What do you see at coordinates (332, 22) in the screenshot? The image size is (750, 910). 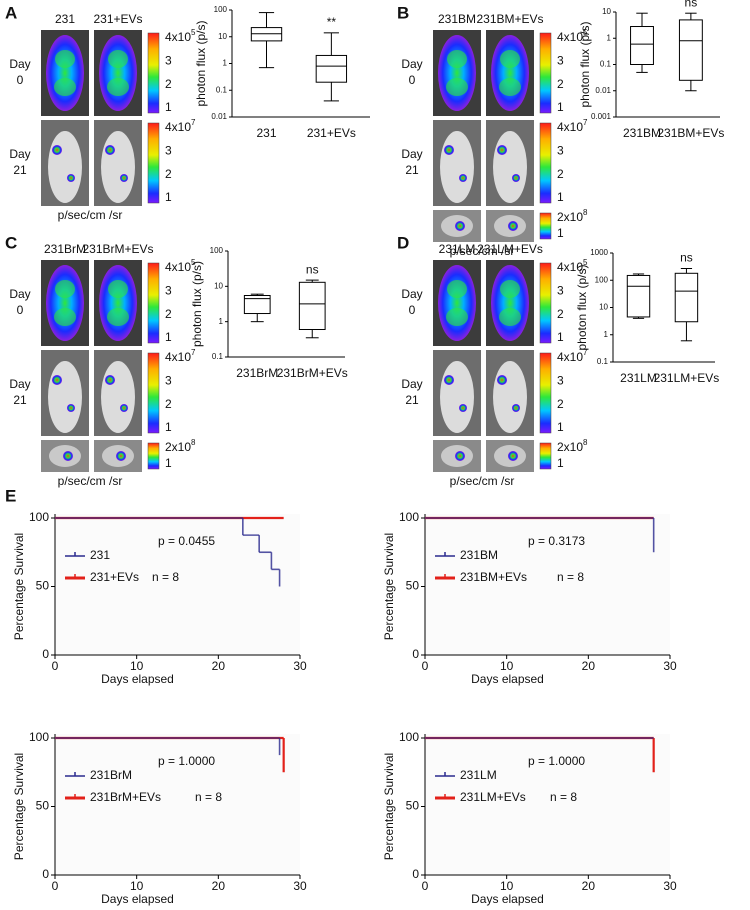 I see `annotation: **` at bounding box center [332, 22].